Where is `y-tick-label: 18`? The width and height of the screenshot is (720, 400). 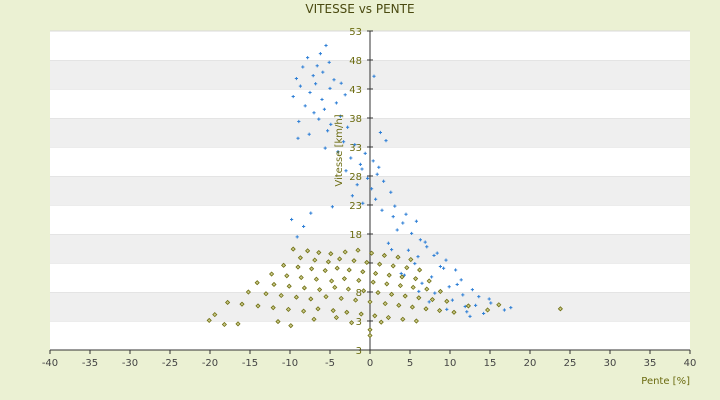 y-tick-label: 18 is located at coordinates (355, 235).